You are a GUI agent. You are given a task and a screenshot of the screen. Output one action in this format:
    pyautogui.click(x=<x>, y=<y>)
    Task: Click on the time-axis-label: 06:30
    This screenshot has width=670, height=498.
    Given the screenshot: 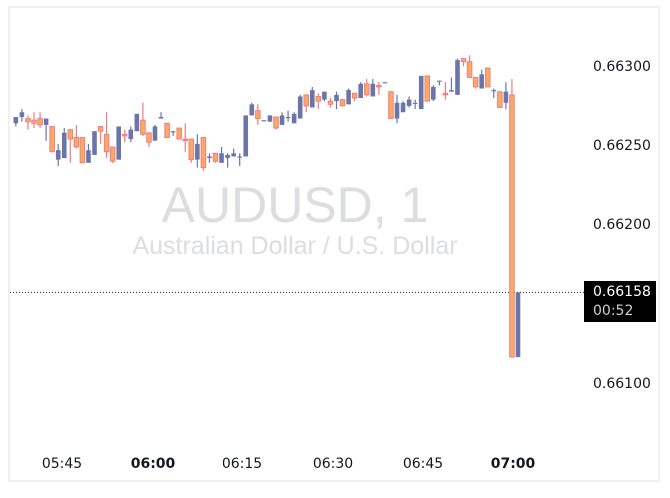 What is the action you would take?
    pyautogui.click(x=333, y=464)
    